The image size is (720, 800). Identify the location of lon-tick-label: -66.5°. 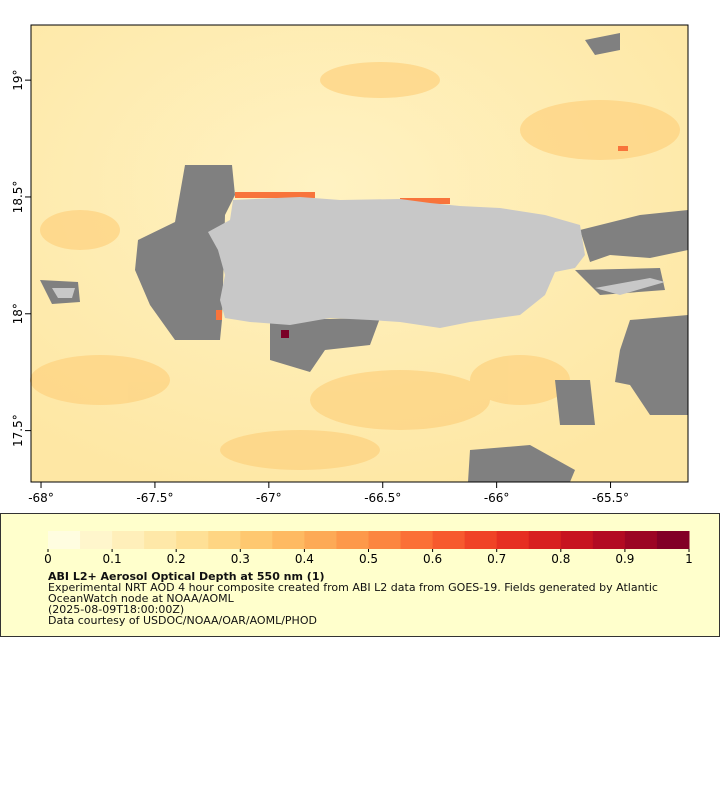
(382, 498).